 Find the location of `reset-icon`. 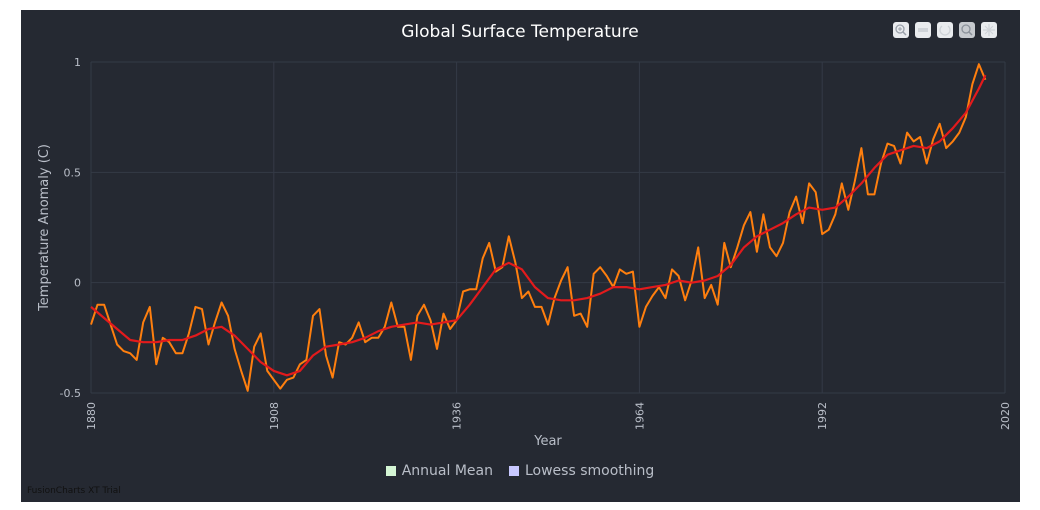

reset-icon is located at coordinates (945, 30).